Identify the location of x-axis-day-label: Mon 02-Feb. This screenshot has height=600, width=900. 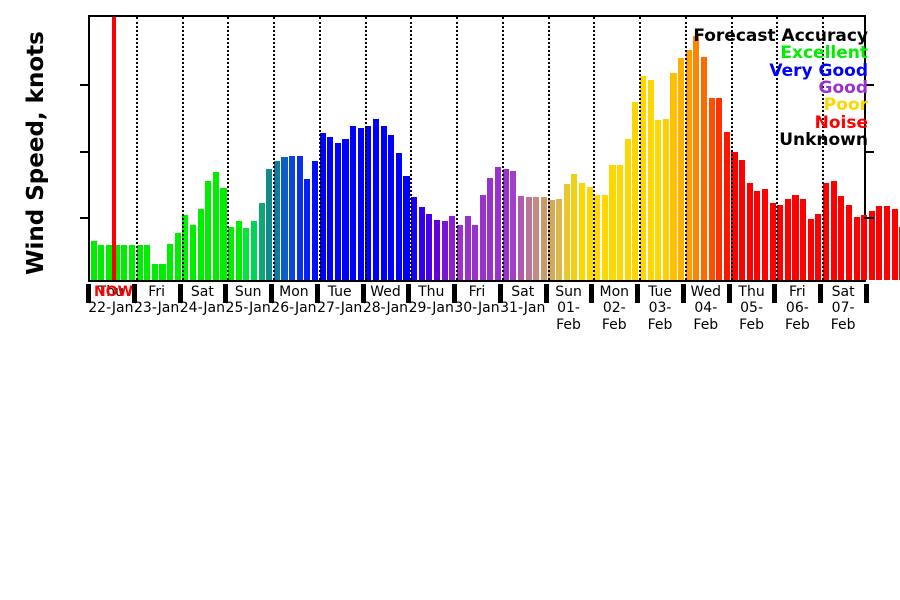
(614, 309).